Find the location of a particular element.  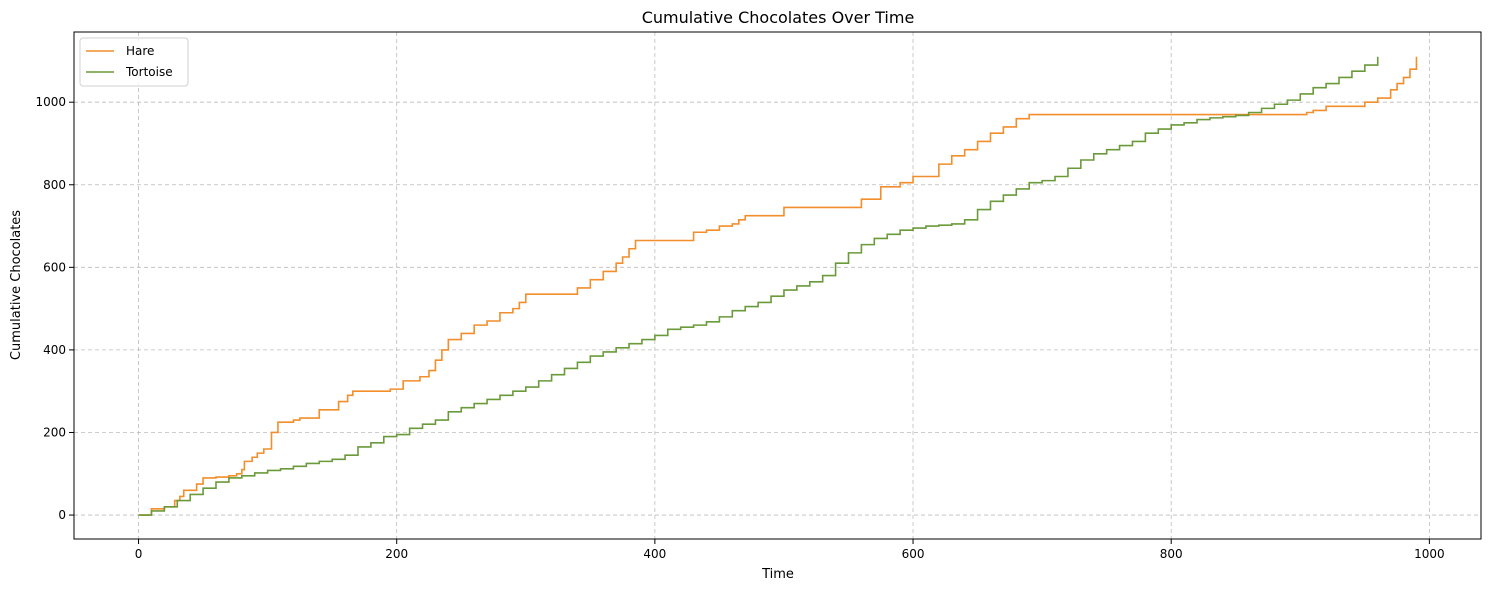

y-tick-label: 200 is located at coordinates (54, 432).